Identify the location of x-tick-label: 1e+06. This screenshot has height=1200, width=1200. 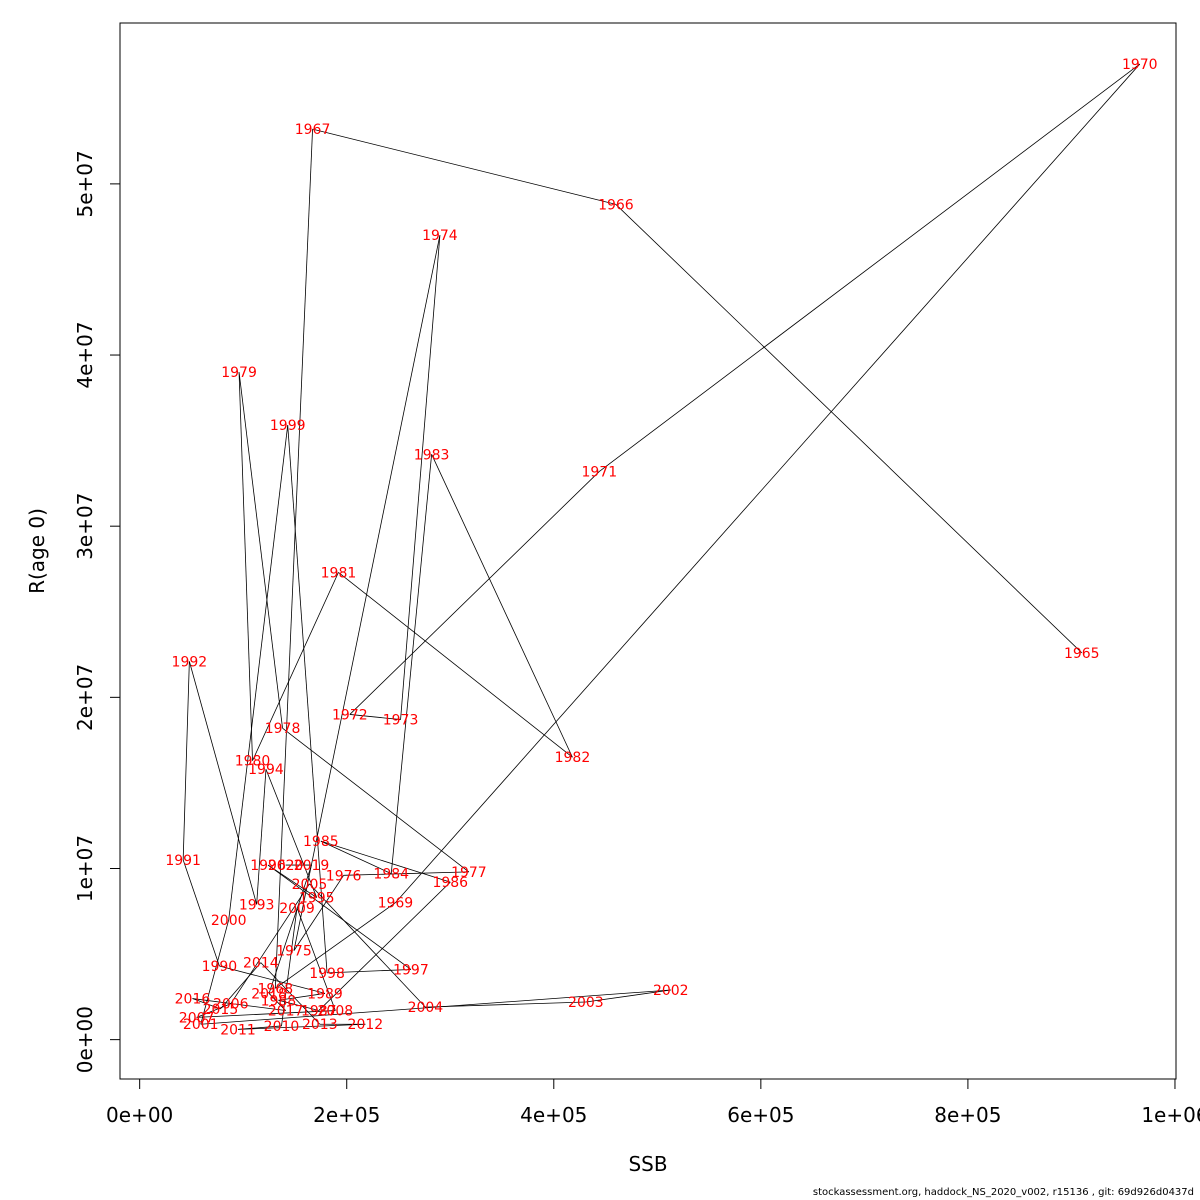
(1170, 1115).